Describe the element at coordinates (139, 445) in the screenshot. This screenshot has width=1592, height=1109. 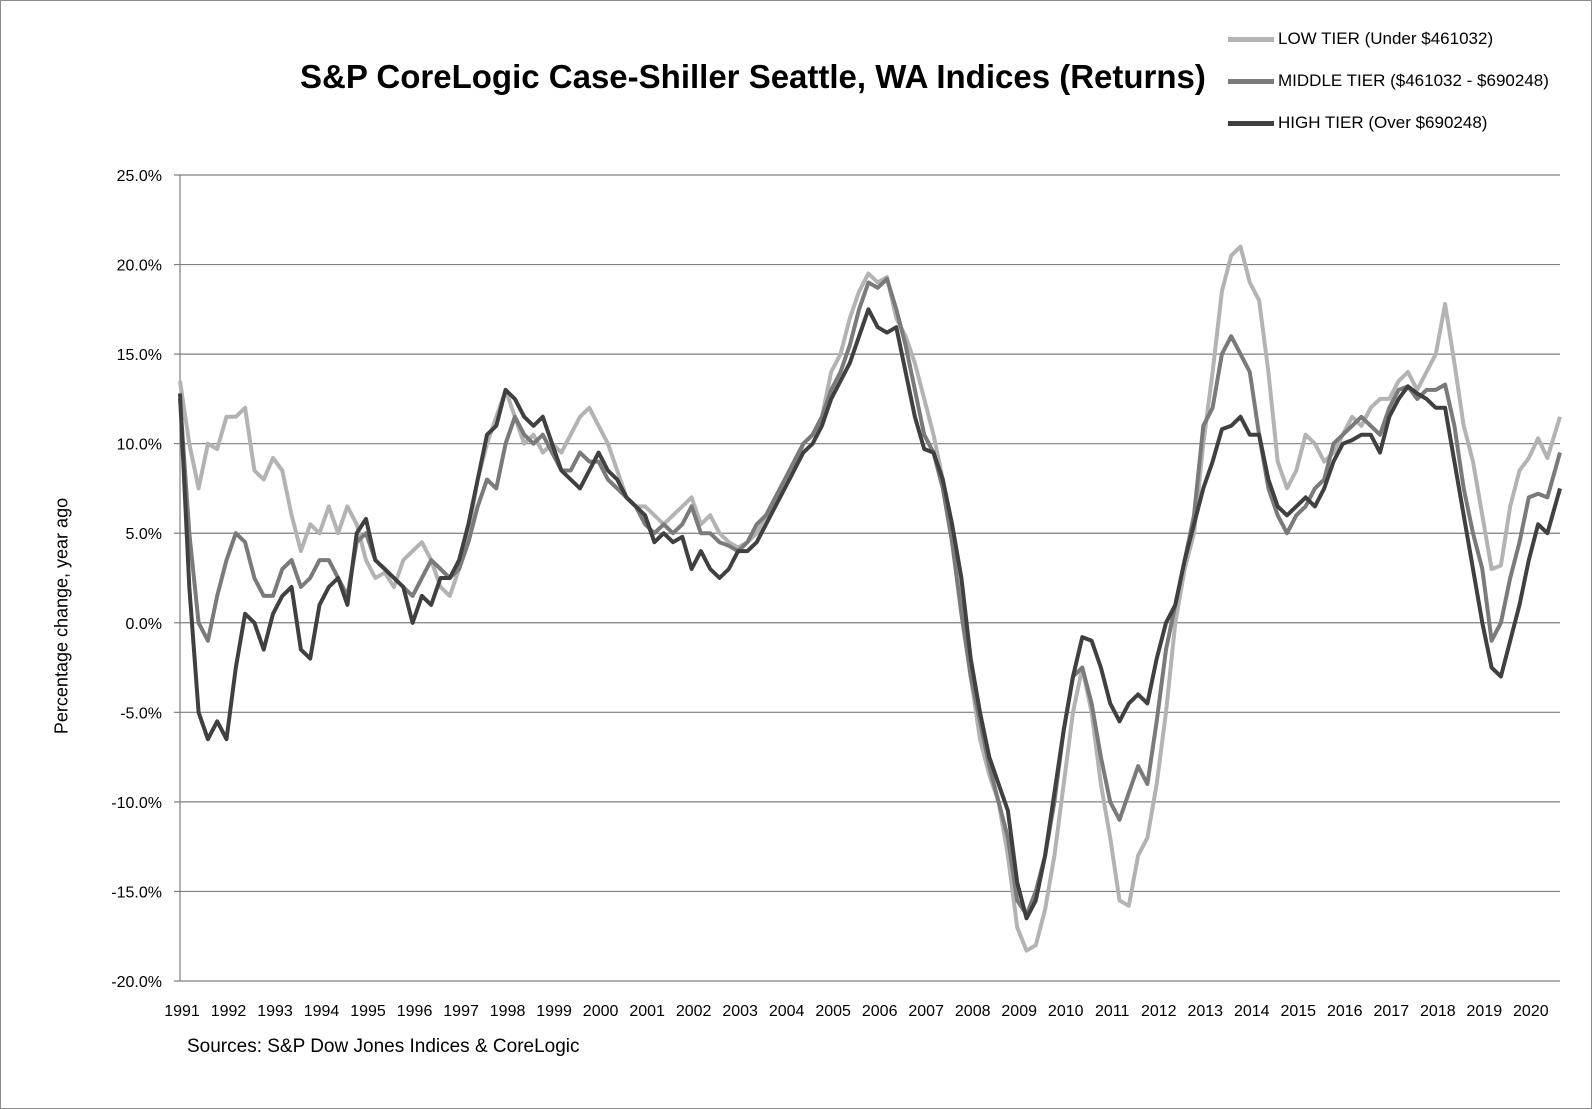
I see `y-tick-label: 10.0%` at that location.